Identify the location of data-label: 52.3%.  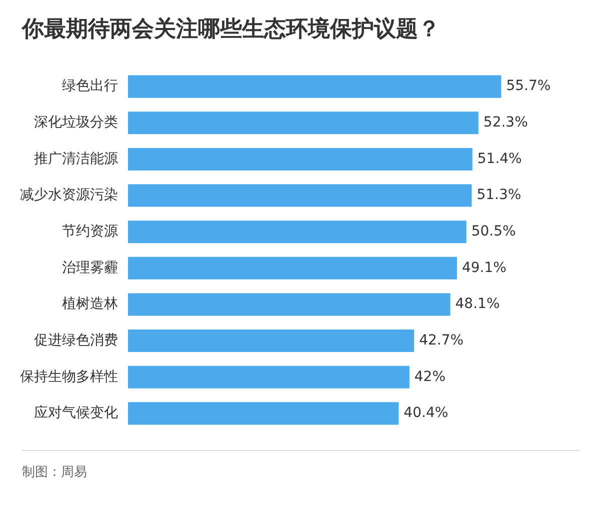
(505, 122).